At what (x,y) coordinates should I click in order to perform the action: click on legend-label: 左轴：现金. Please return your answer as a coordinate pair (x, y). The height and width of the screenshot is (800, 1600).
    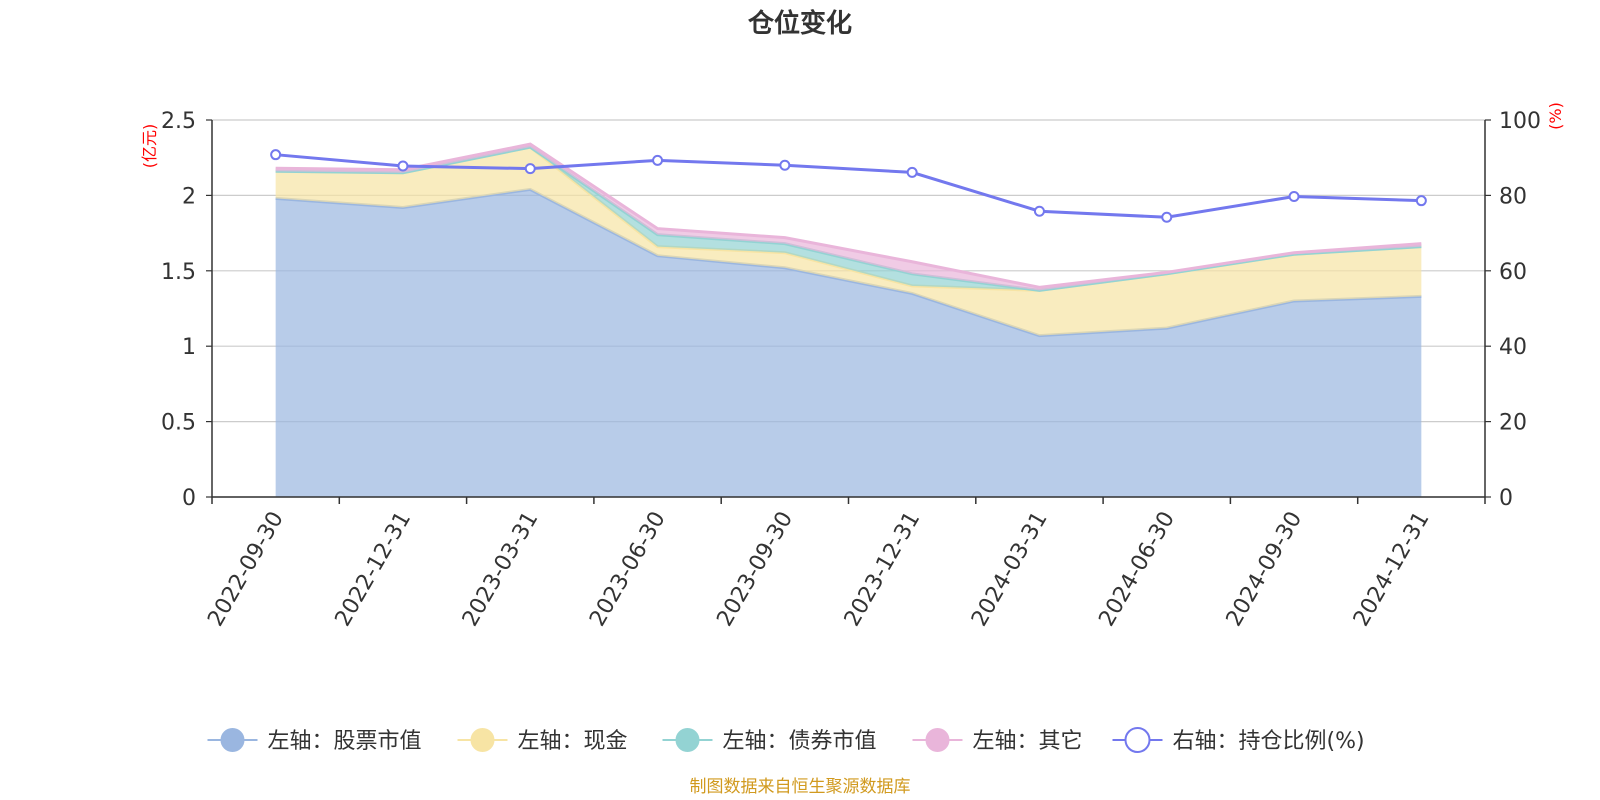
    Looking at the image, I should click on (573, 741).